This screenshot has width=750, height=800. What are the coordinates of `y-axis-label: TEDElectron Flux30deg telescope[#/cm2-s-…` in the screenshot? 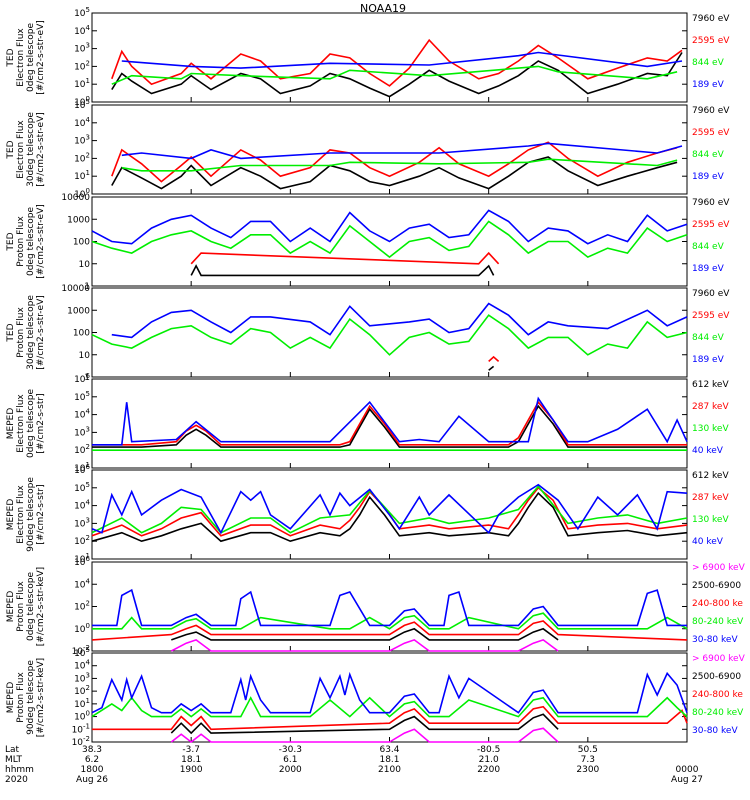 It's located at (26, 149).